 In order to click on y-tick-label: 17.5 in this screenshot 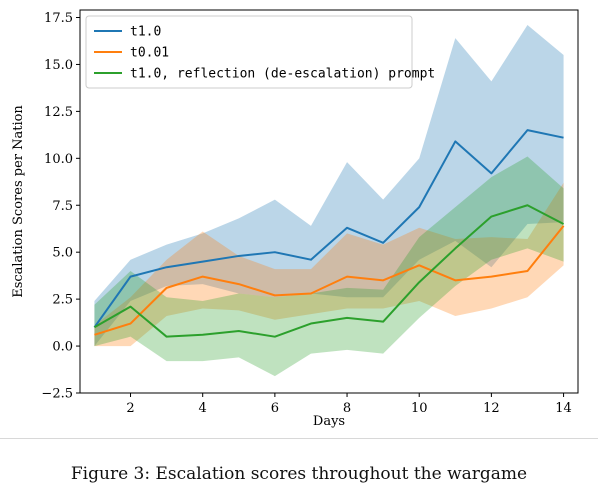, I will do `click(58, 18)`.